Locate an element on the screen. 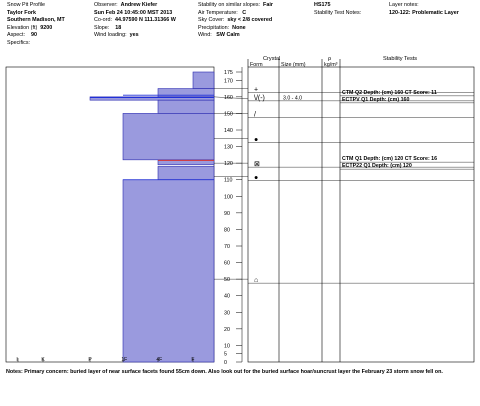  height-label-60: 60 is located at coordinates (227, 264).